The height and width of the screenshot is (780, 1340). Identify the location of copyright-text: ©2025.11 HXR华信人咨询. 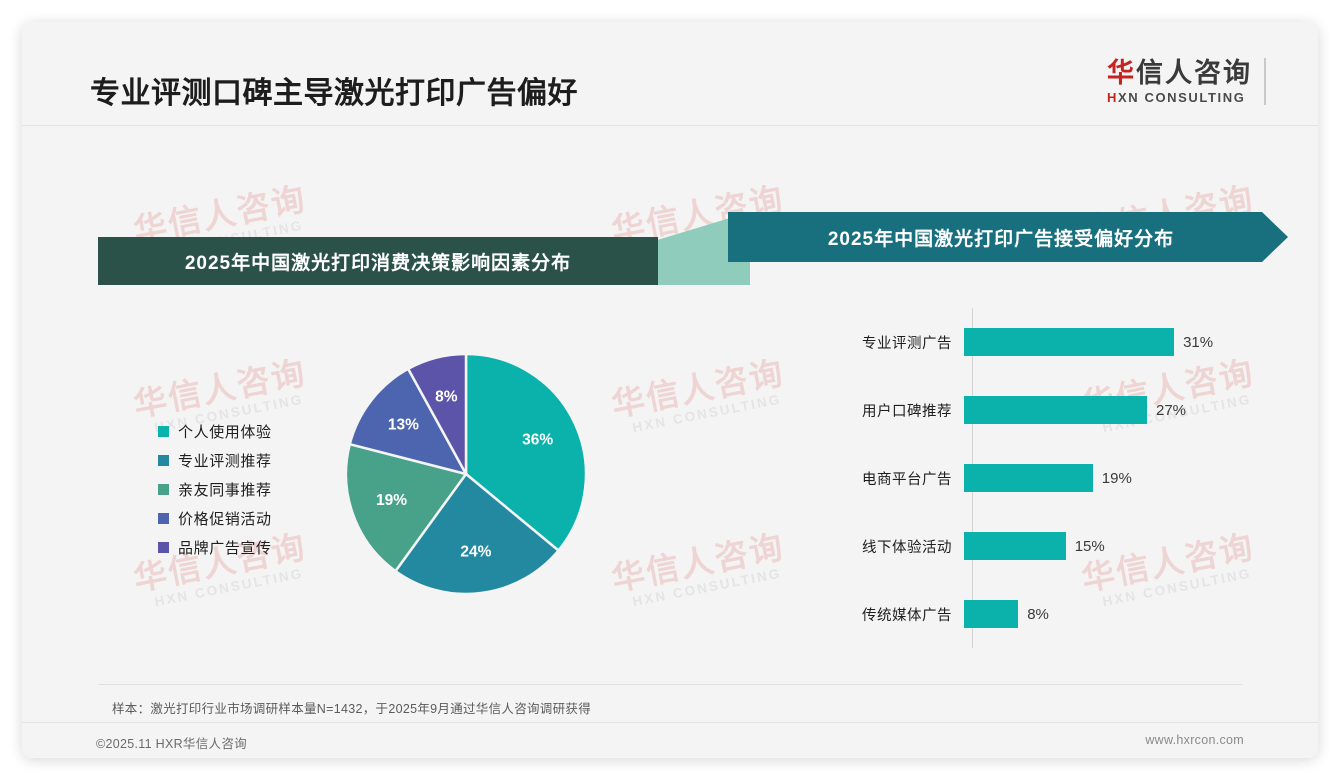
(171, 744).